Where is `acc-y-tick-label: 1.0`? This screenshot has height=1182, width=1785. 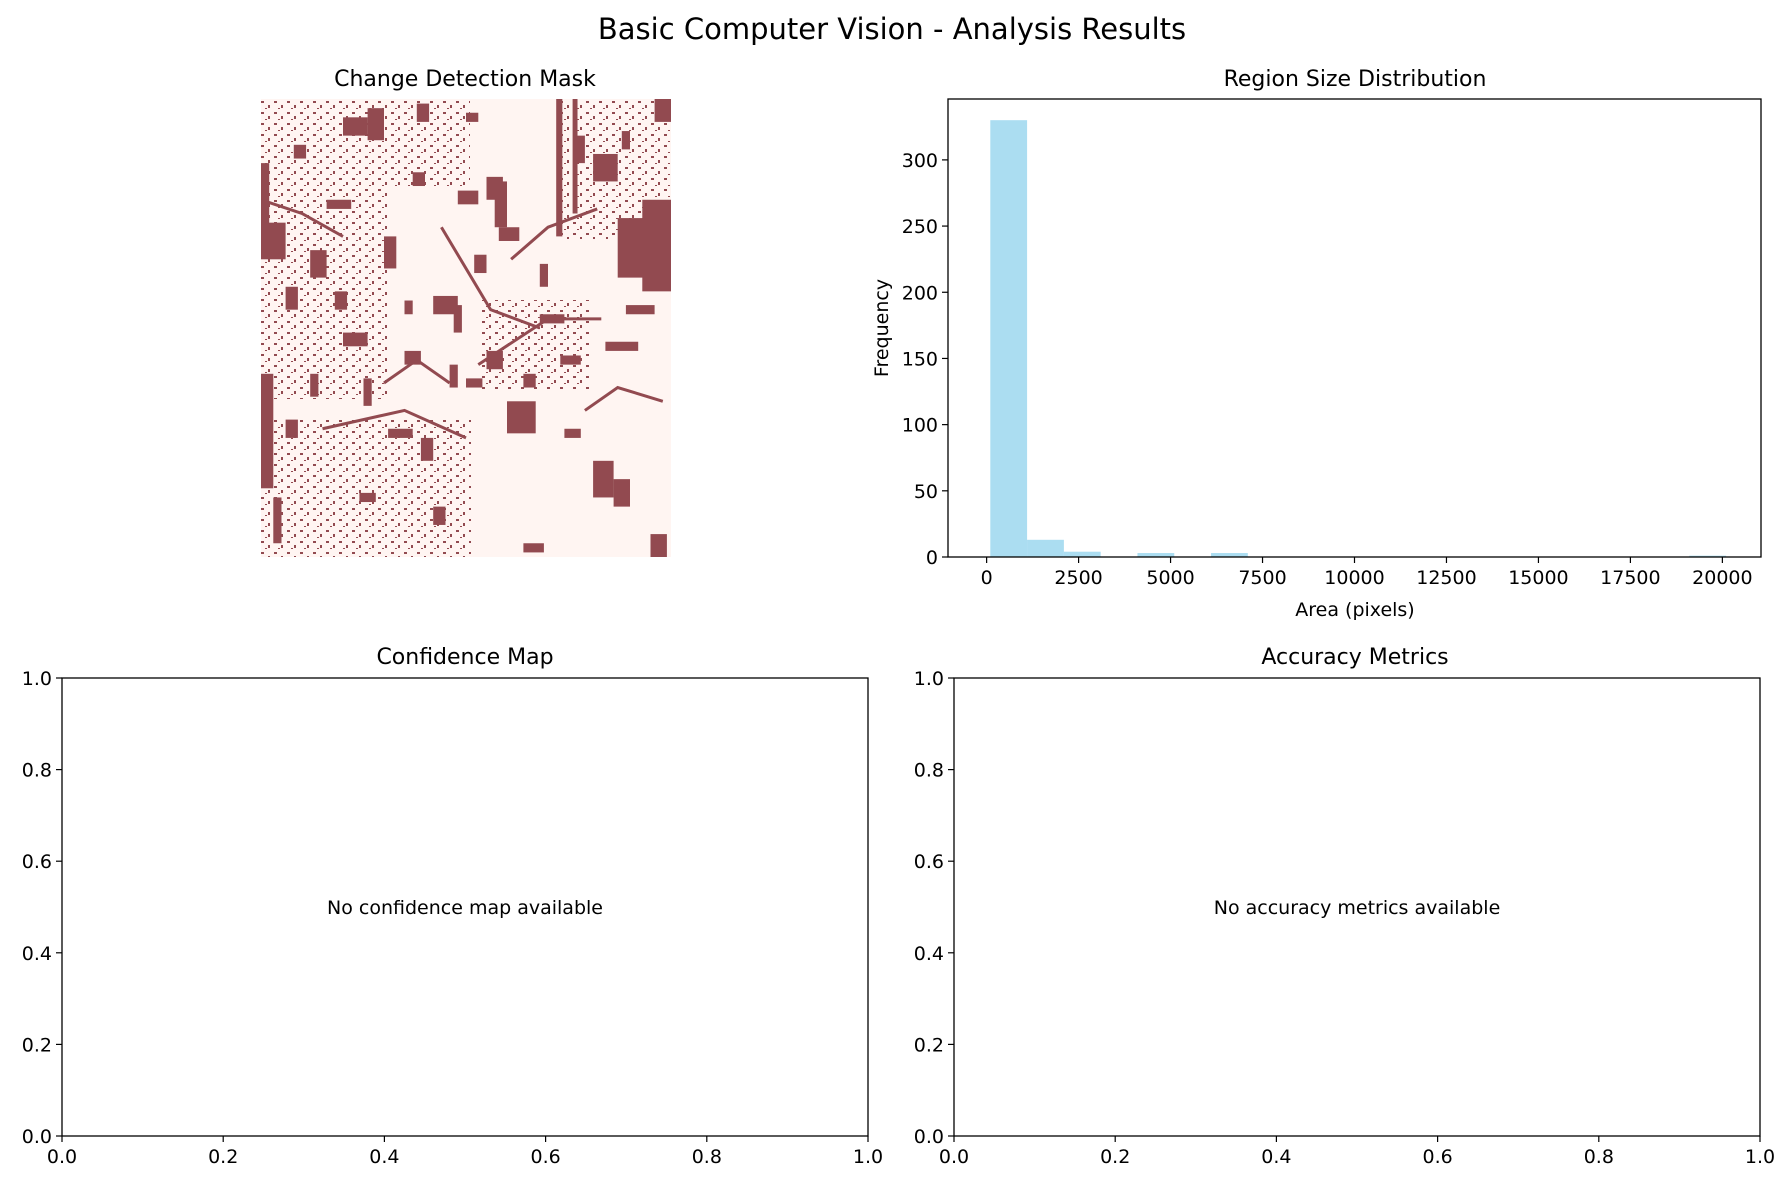
acc-y-tick-label: 1.0 is located at coordinates (929, 679).